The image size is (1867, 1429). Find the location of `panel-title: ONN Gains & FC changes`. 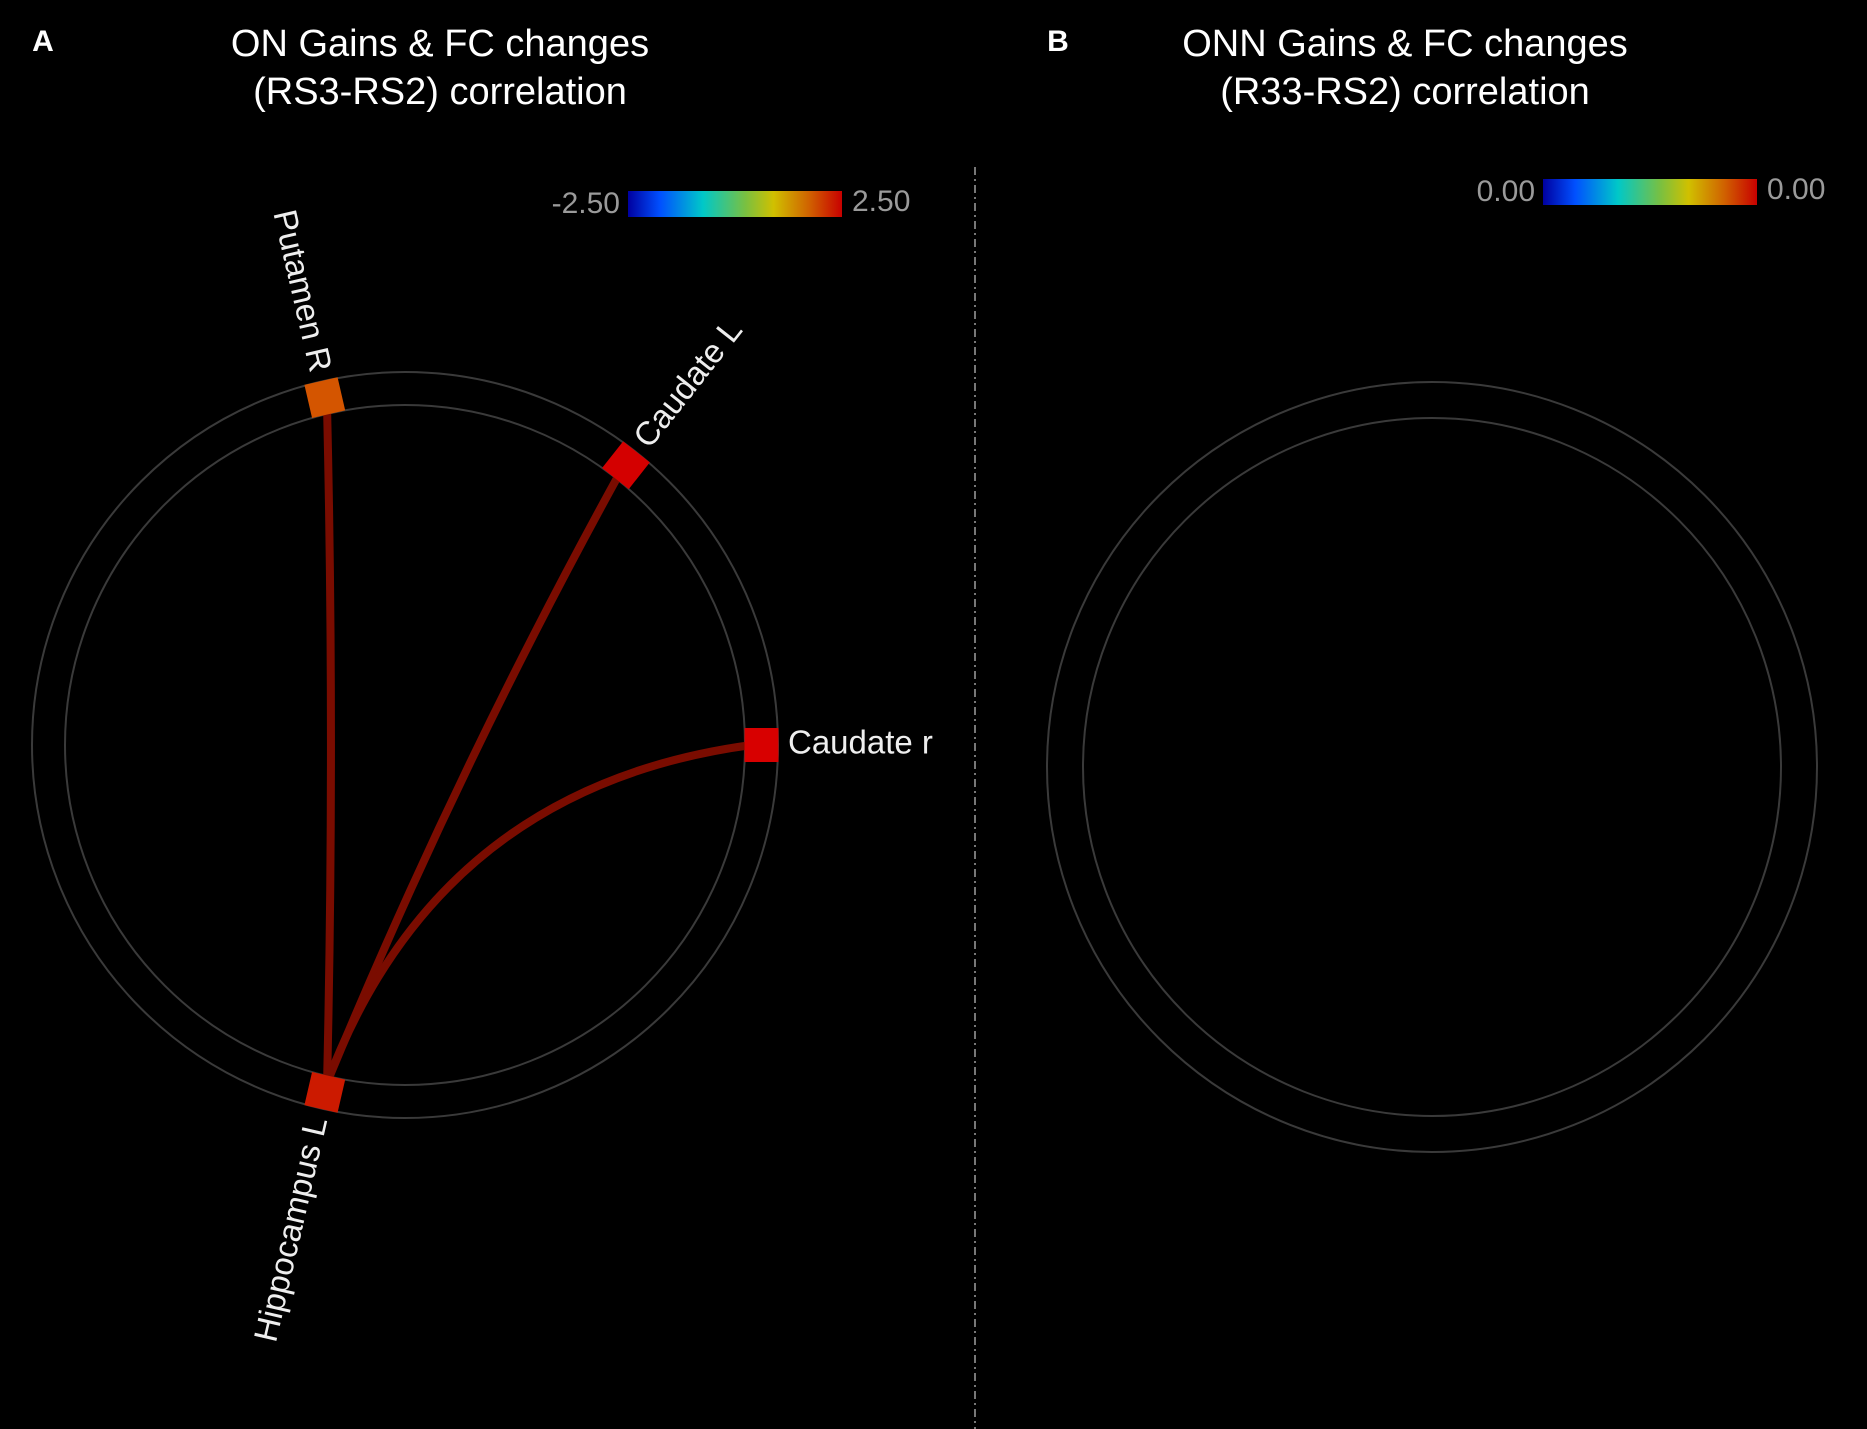

panel-title: ONN Gains & FC changes is located at coordinates (1405, 44).